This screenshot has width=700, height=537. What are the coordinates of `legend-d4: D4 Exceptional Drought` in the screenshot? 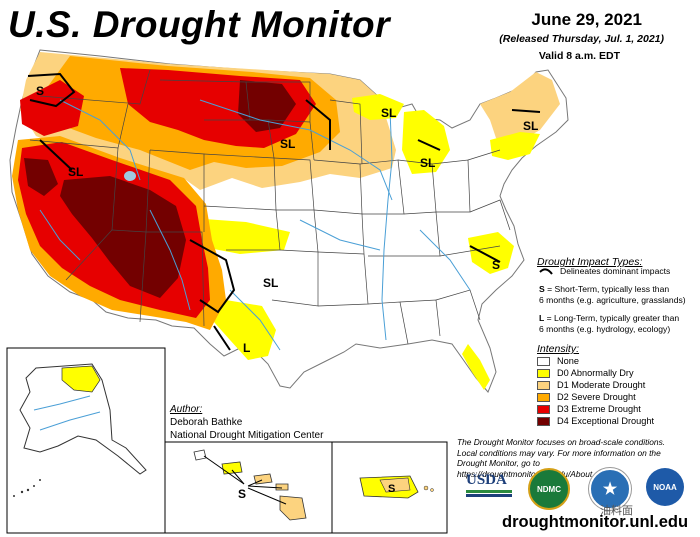 It's located at (595, 421).